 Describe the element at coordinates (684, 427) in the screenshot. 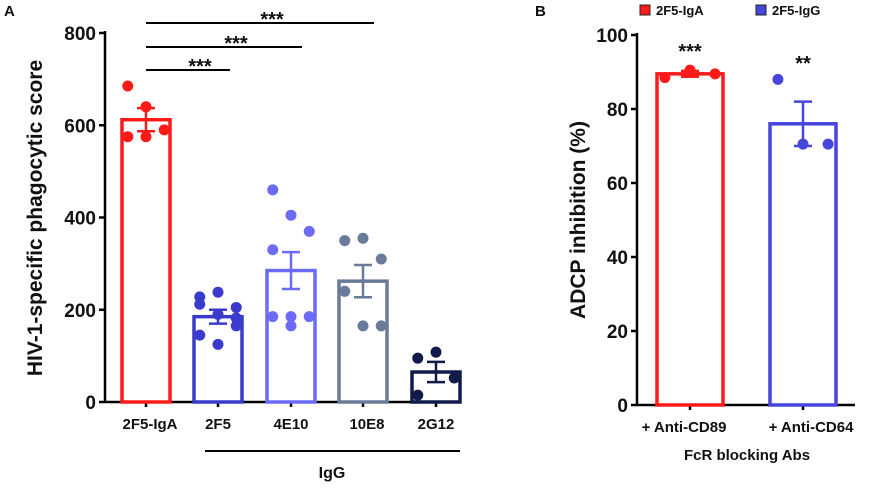

I see `x-tick-label: + Anti-CD89` at that location.